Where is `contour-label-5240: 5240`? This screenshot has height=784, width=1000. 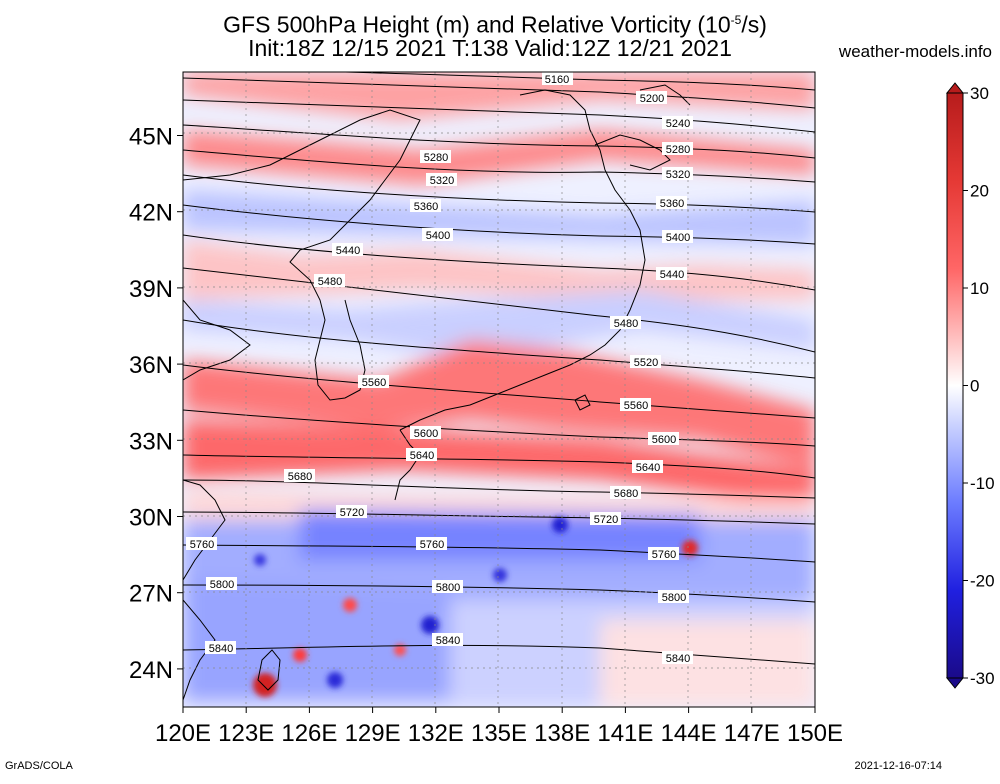 contour-label-5240: 5240 is located at coordinates (677, 123).